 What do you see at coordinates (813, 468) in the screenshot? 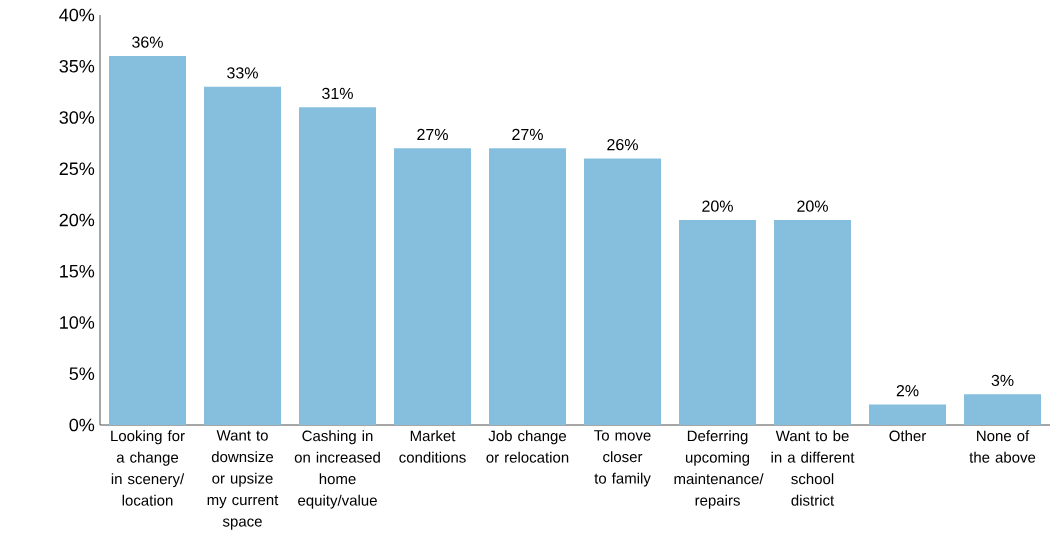
I see `x-tick-label: Want to be in a different school district` at bounding box center [813, 468].